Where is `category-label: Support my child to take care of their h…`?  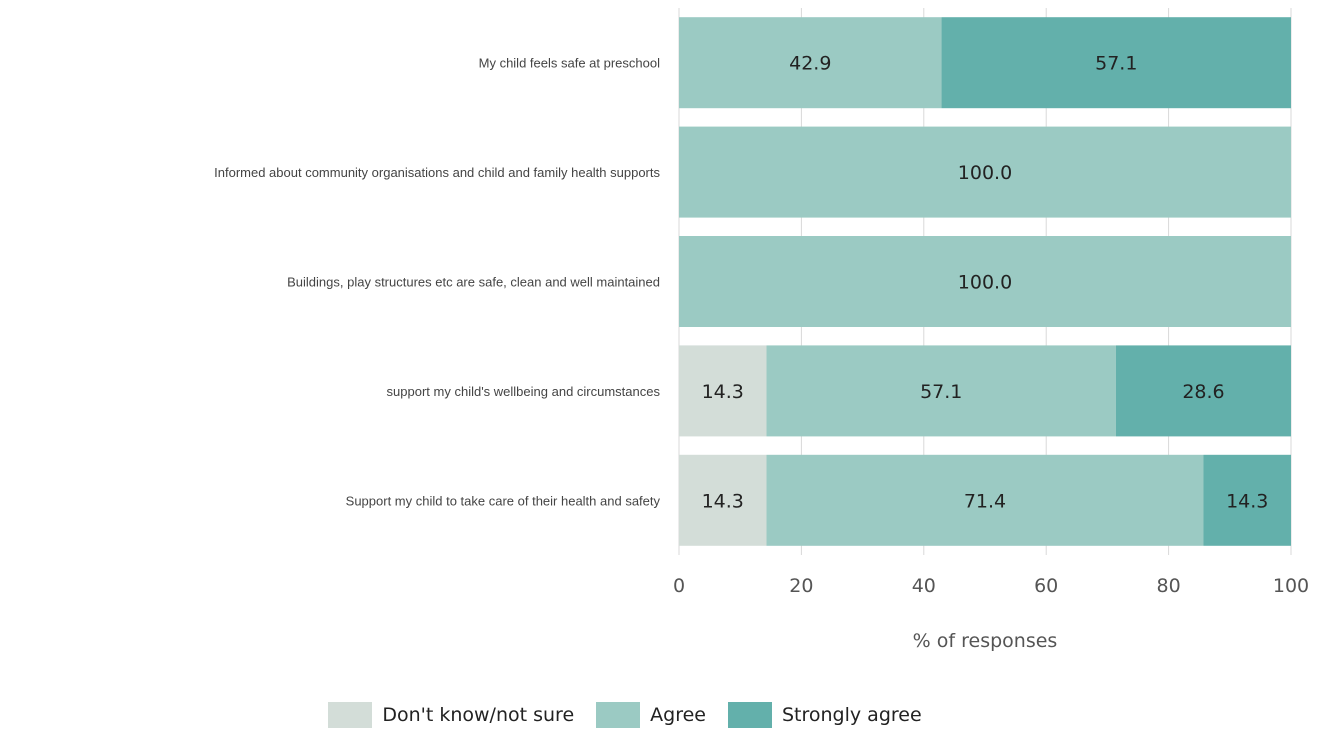
category-label: Support my child to take care of their h… is located at coordinates (503, 500).